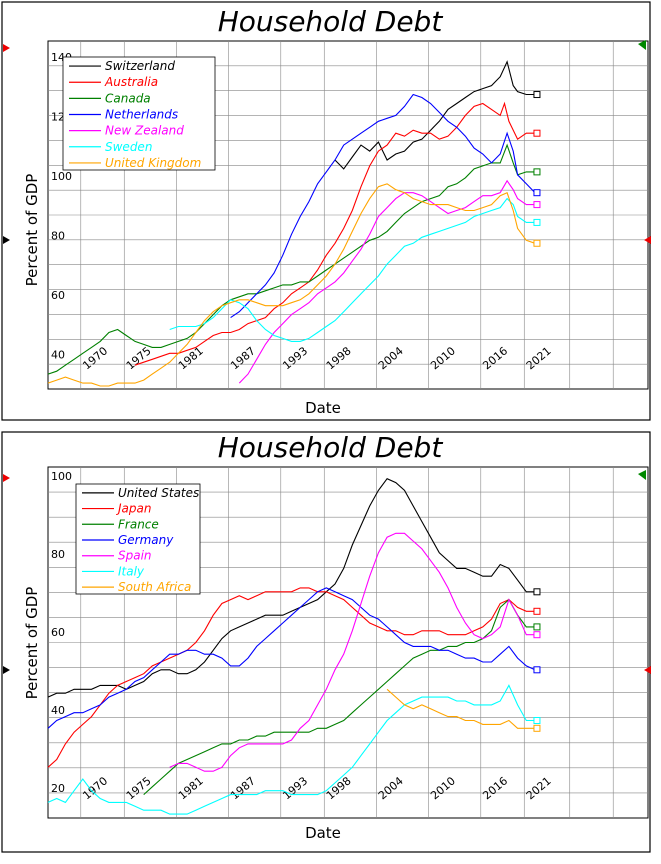 Image resolution: width=661 pixels, height=864 pixels. Describe the element at coordinates (434, 115) in the screenshot. I see `series-line-switzerland` at that location.